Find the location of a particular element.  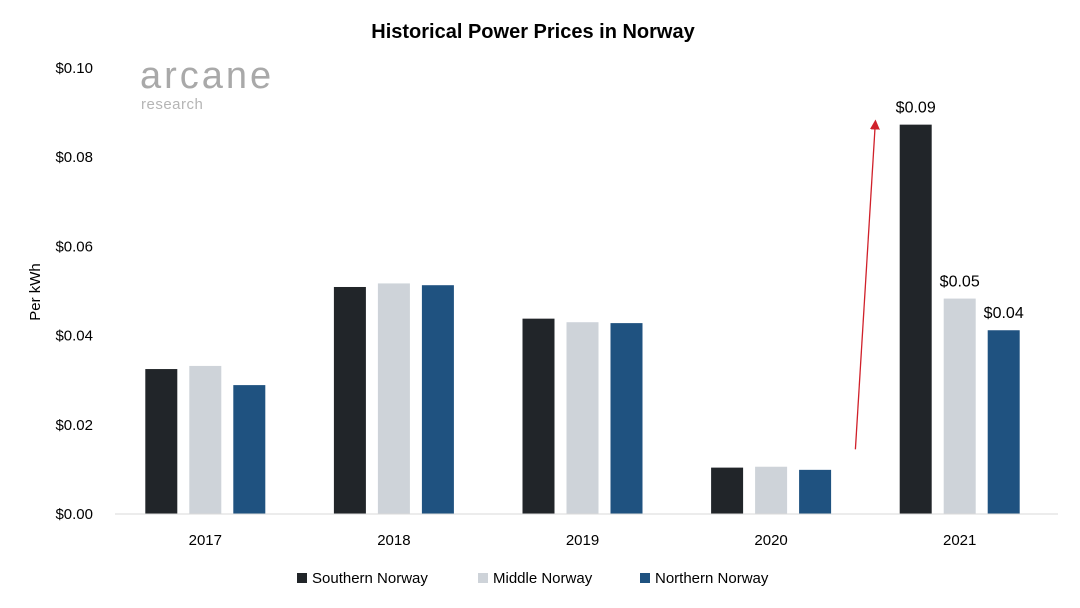

y-tick-label: $0.00 is located at coordinates (74, 514).